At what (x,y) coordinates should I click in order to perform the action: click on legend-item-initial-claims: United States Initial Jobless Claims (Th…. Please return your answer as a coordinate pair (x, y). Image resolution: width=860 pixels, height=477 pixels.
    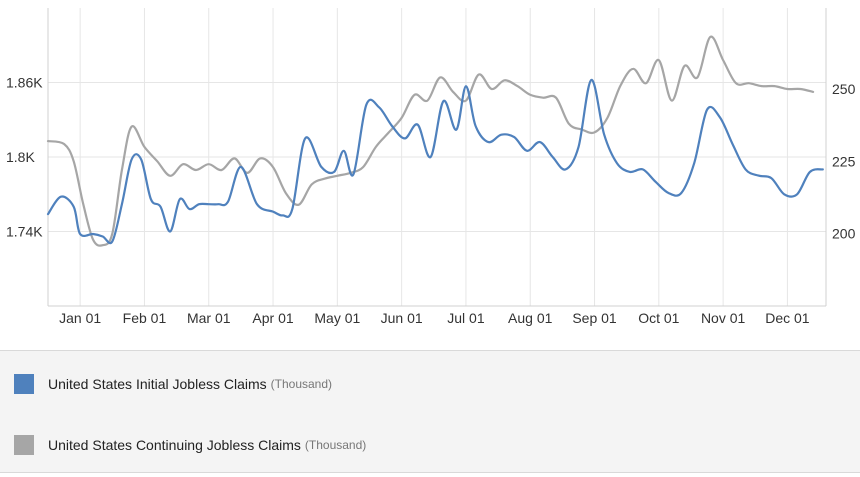
    Looking at the image, I should click on (173, 384).